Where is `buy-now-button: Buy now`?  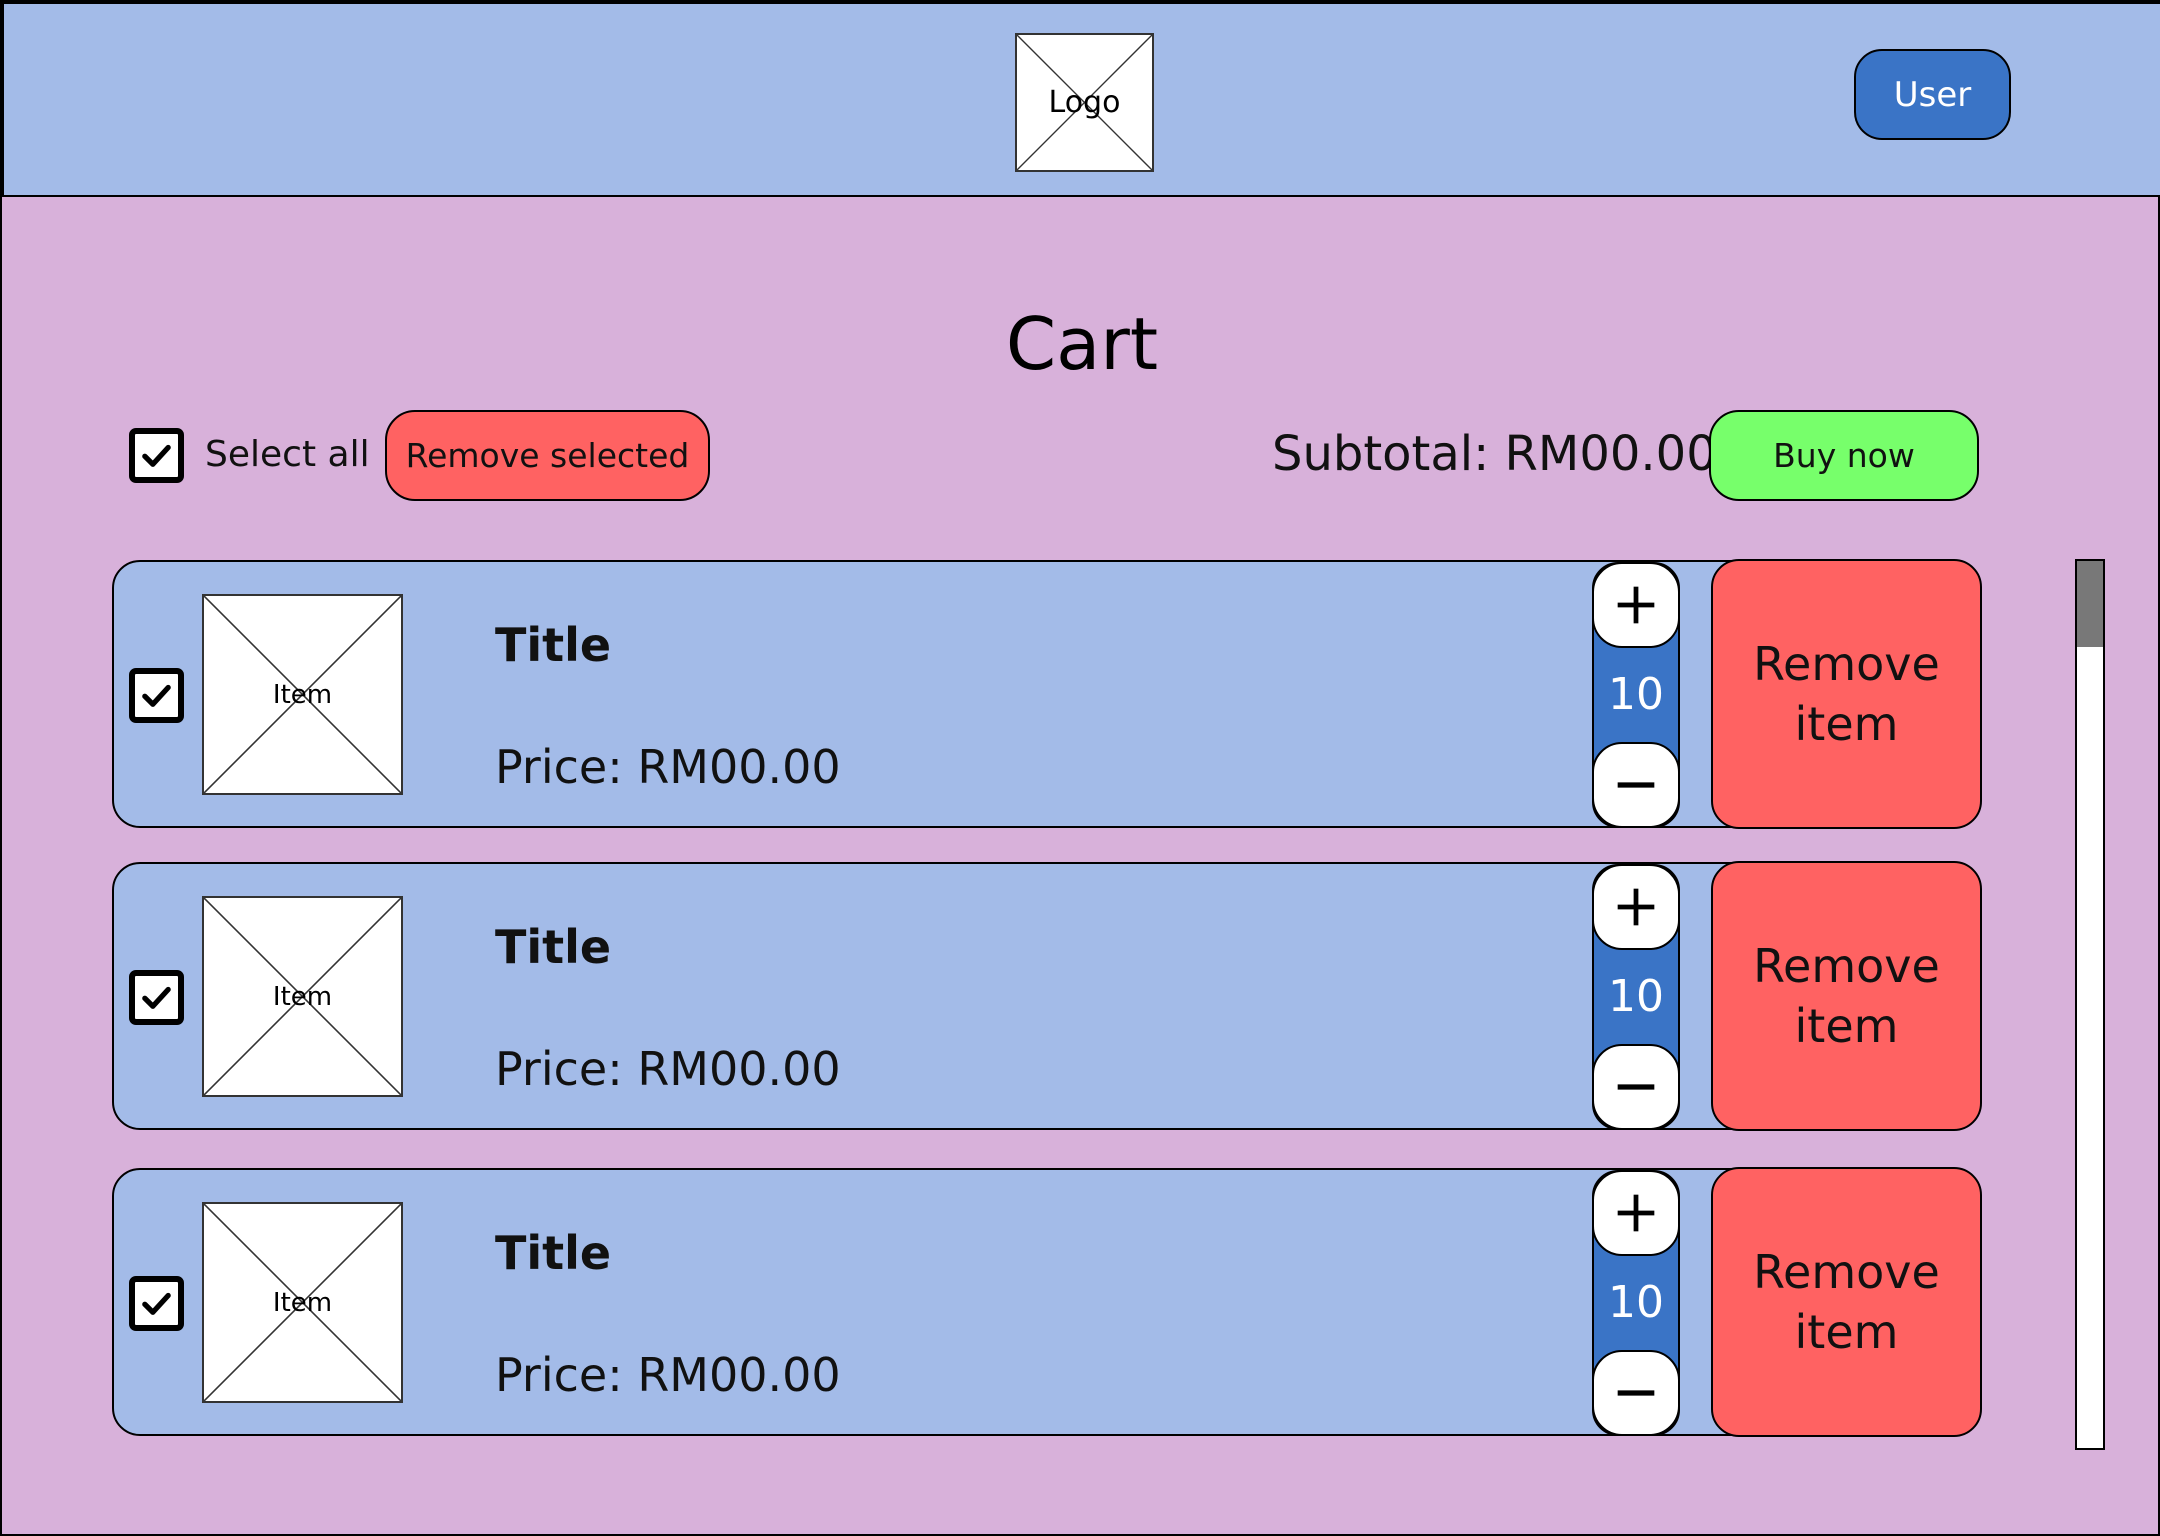
buy-now-button: Buy now is located at coordinates (1844, 455).